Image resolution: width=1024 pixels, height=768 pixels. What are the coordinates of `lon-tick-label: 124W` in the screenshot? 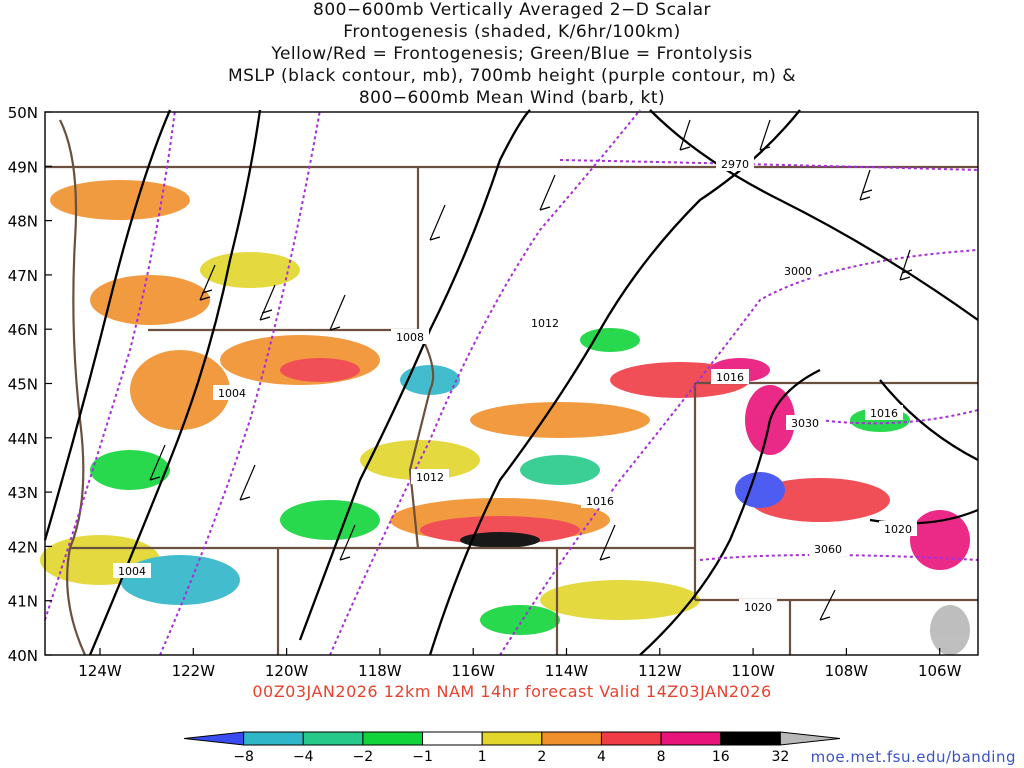 It's located at (100, 671).